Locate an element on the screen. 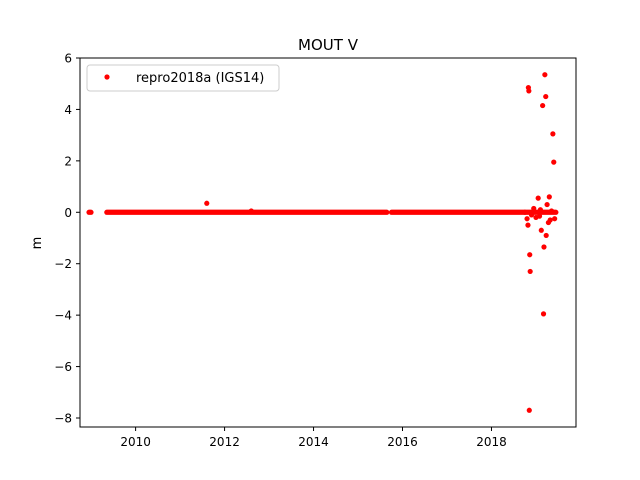 The width and height of the screenshot is (640, 480). x-tick-label: 2012 is located at coordinates (224, 442).